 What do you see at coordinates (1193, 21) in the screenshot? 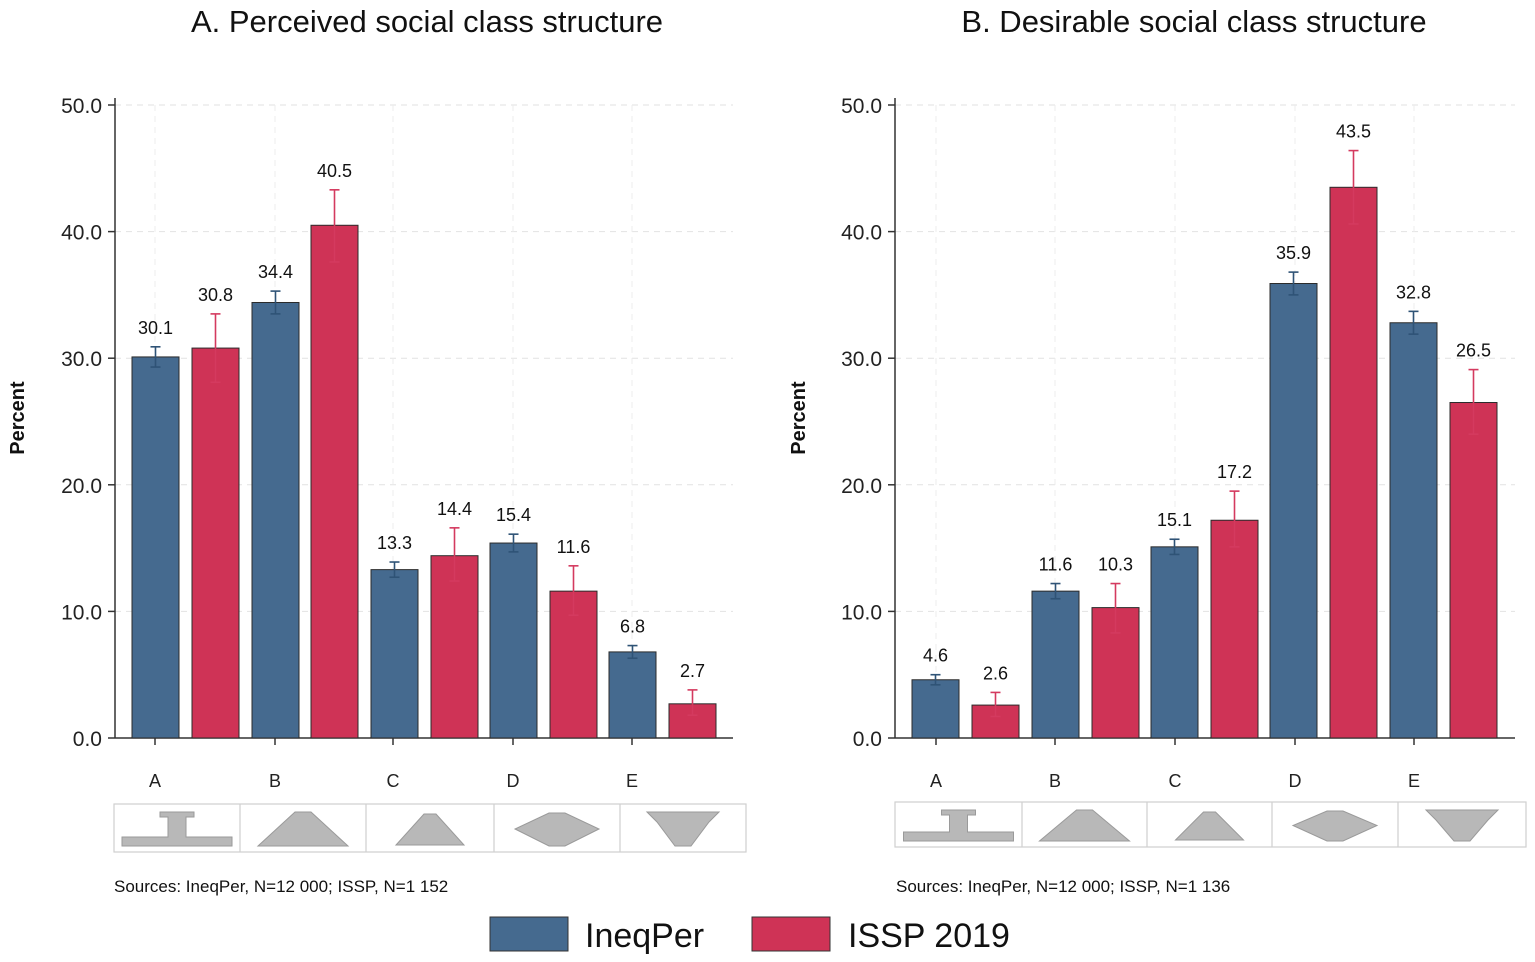
I see `panel-b-title: B. Desirable social class structure` at bounding box center [1193, 21].